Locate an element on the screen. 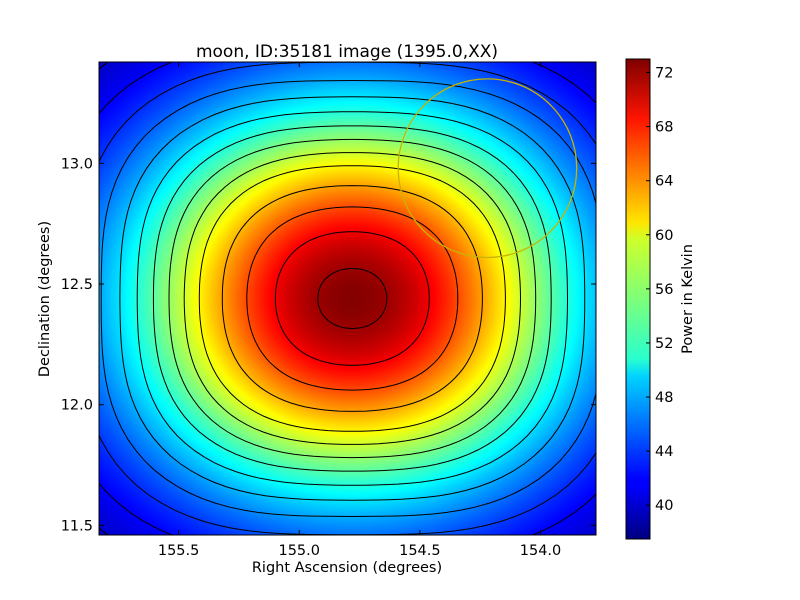 This screenshot has width=800, height=600. colorbar-tick-label: 68 is located at coordinates (664, 128).